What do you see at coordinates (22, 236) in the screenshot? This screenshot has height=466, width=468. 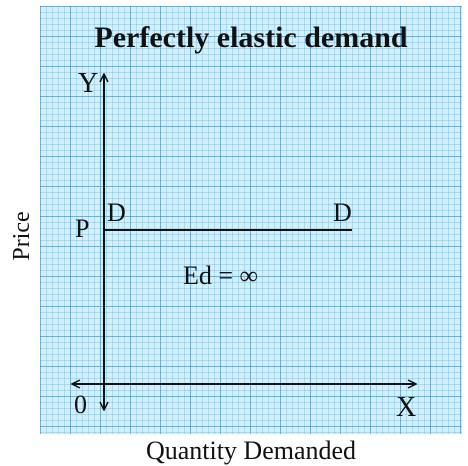 I see `y-axis-title: Price` at bounding box center [22, 236].